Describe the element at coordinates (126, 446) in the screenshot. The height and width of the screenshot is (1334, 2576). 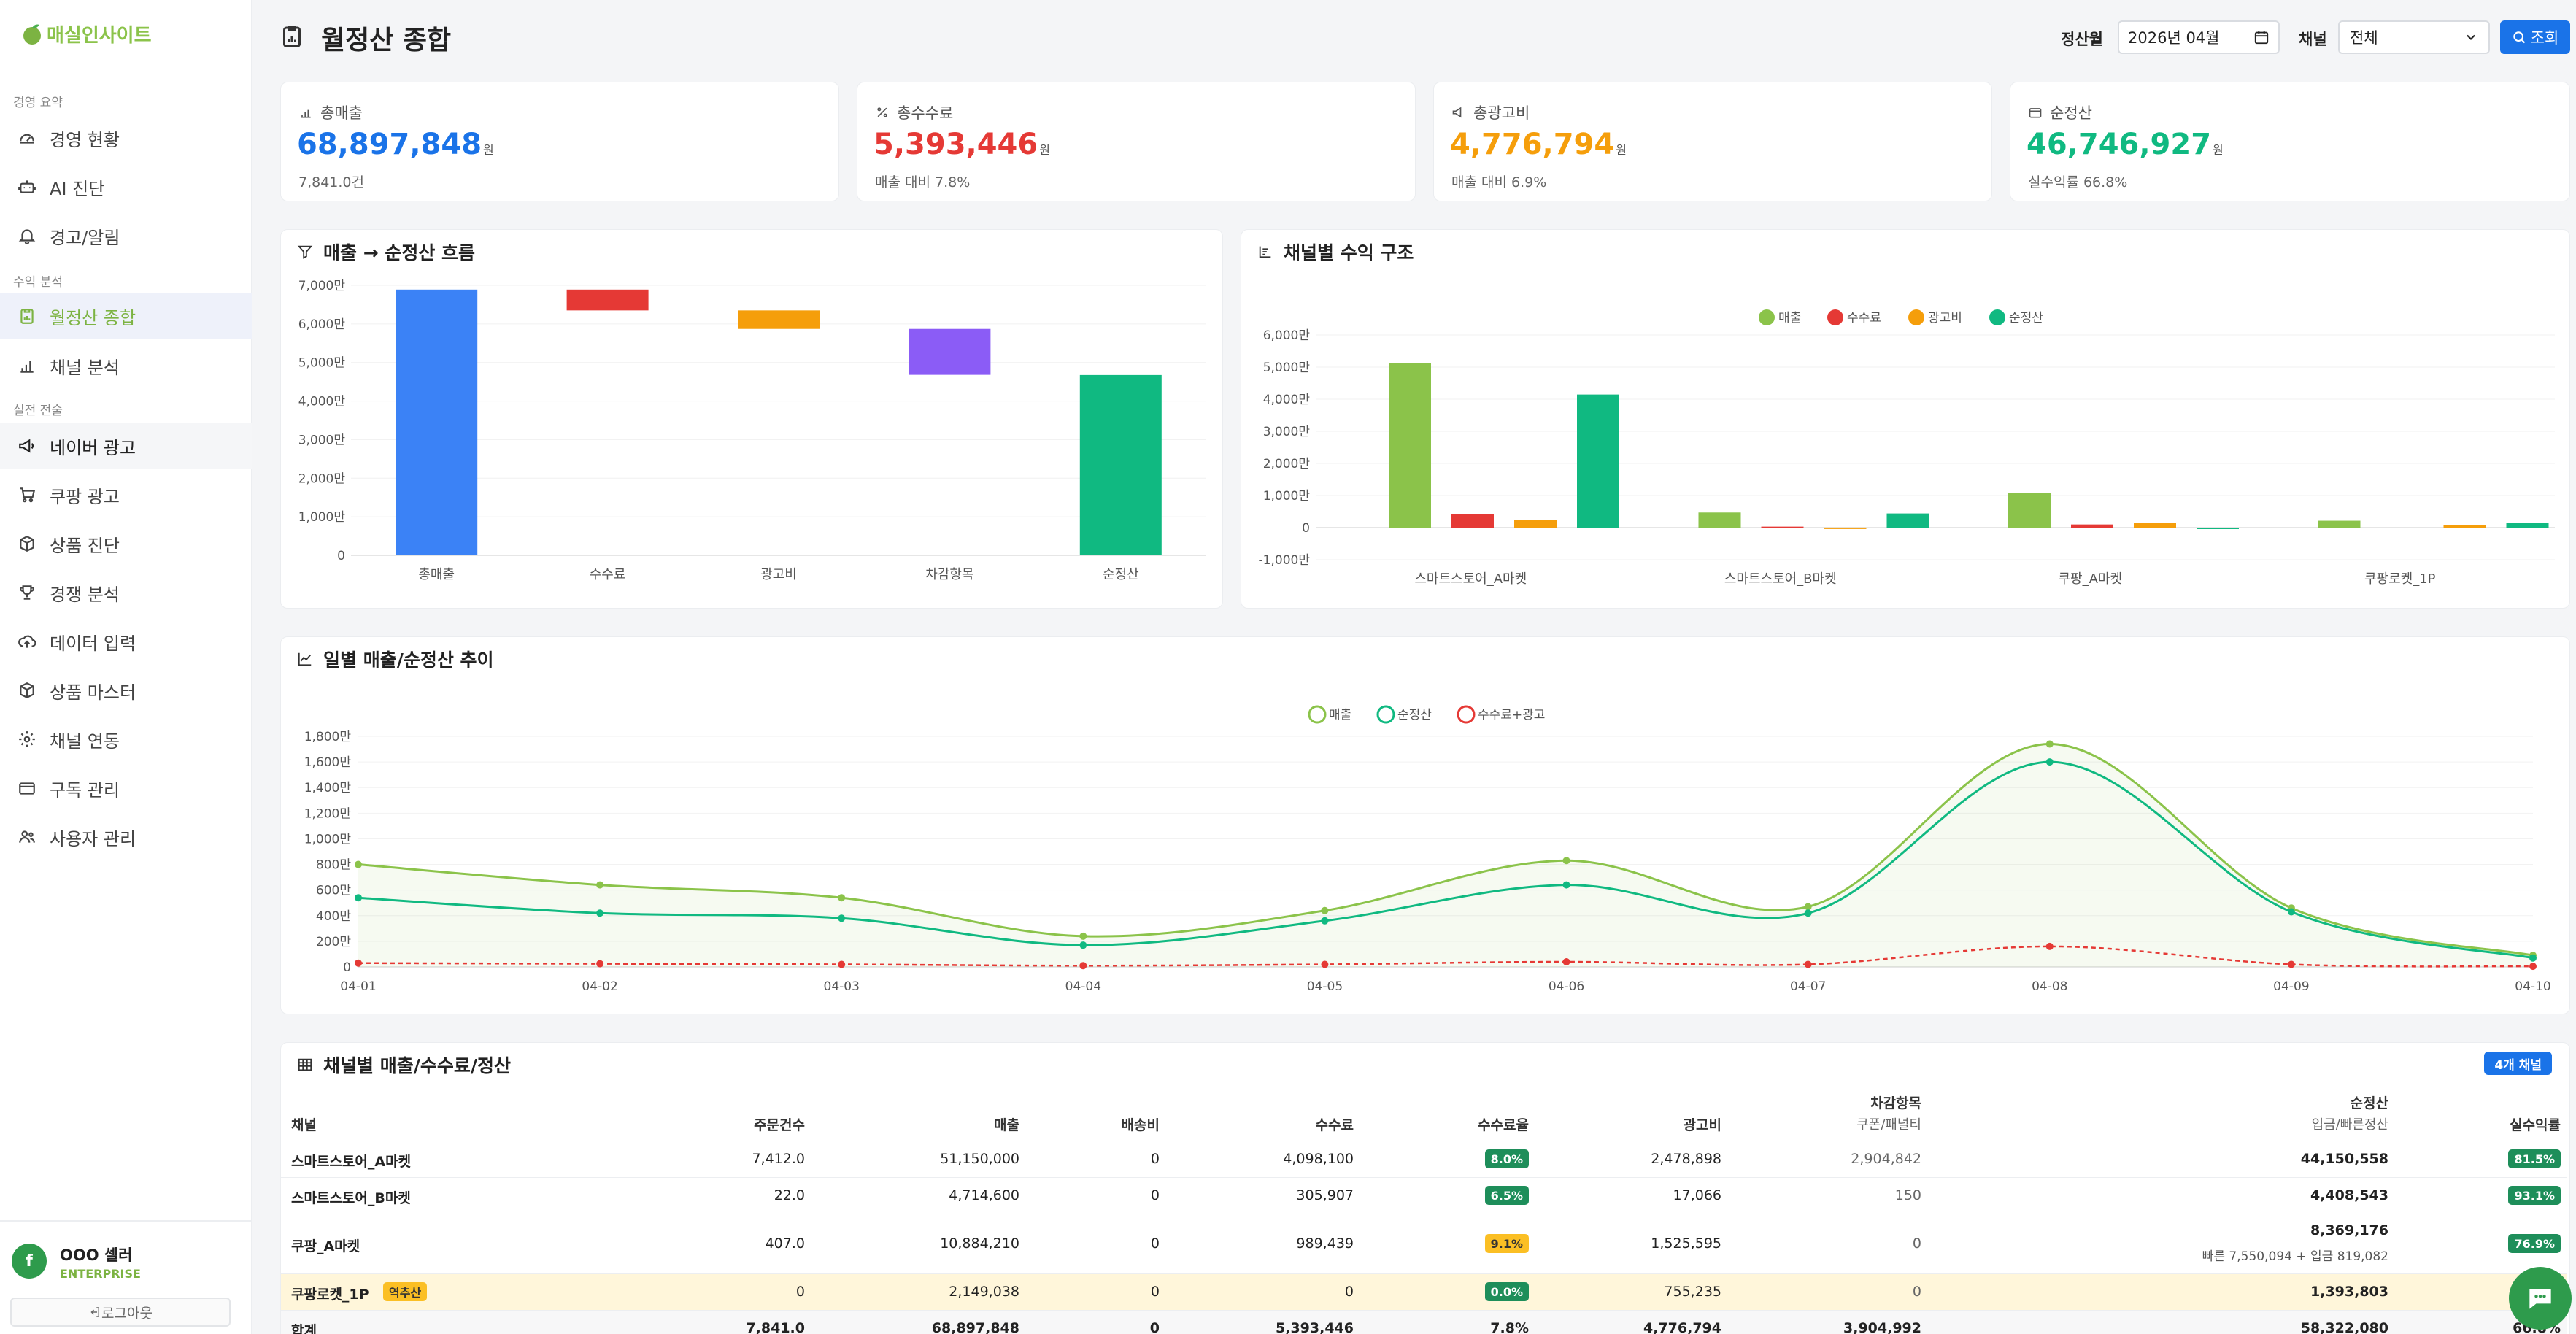
I see `nav-naver-ads: 네이버 광고` at that location.